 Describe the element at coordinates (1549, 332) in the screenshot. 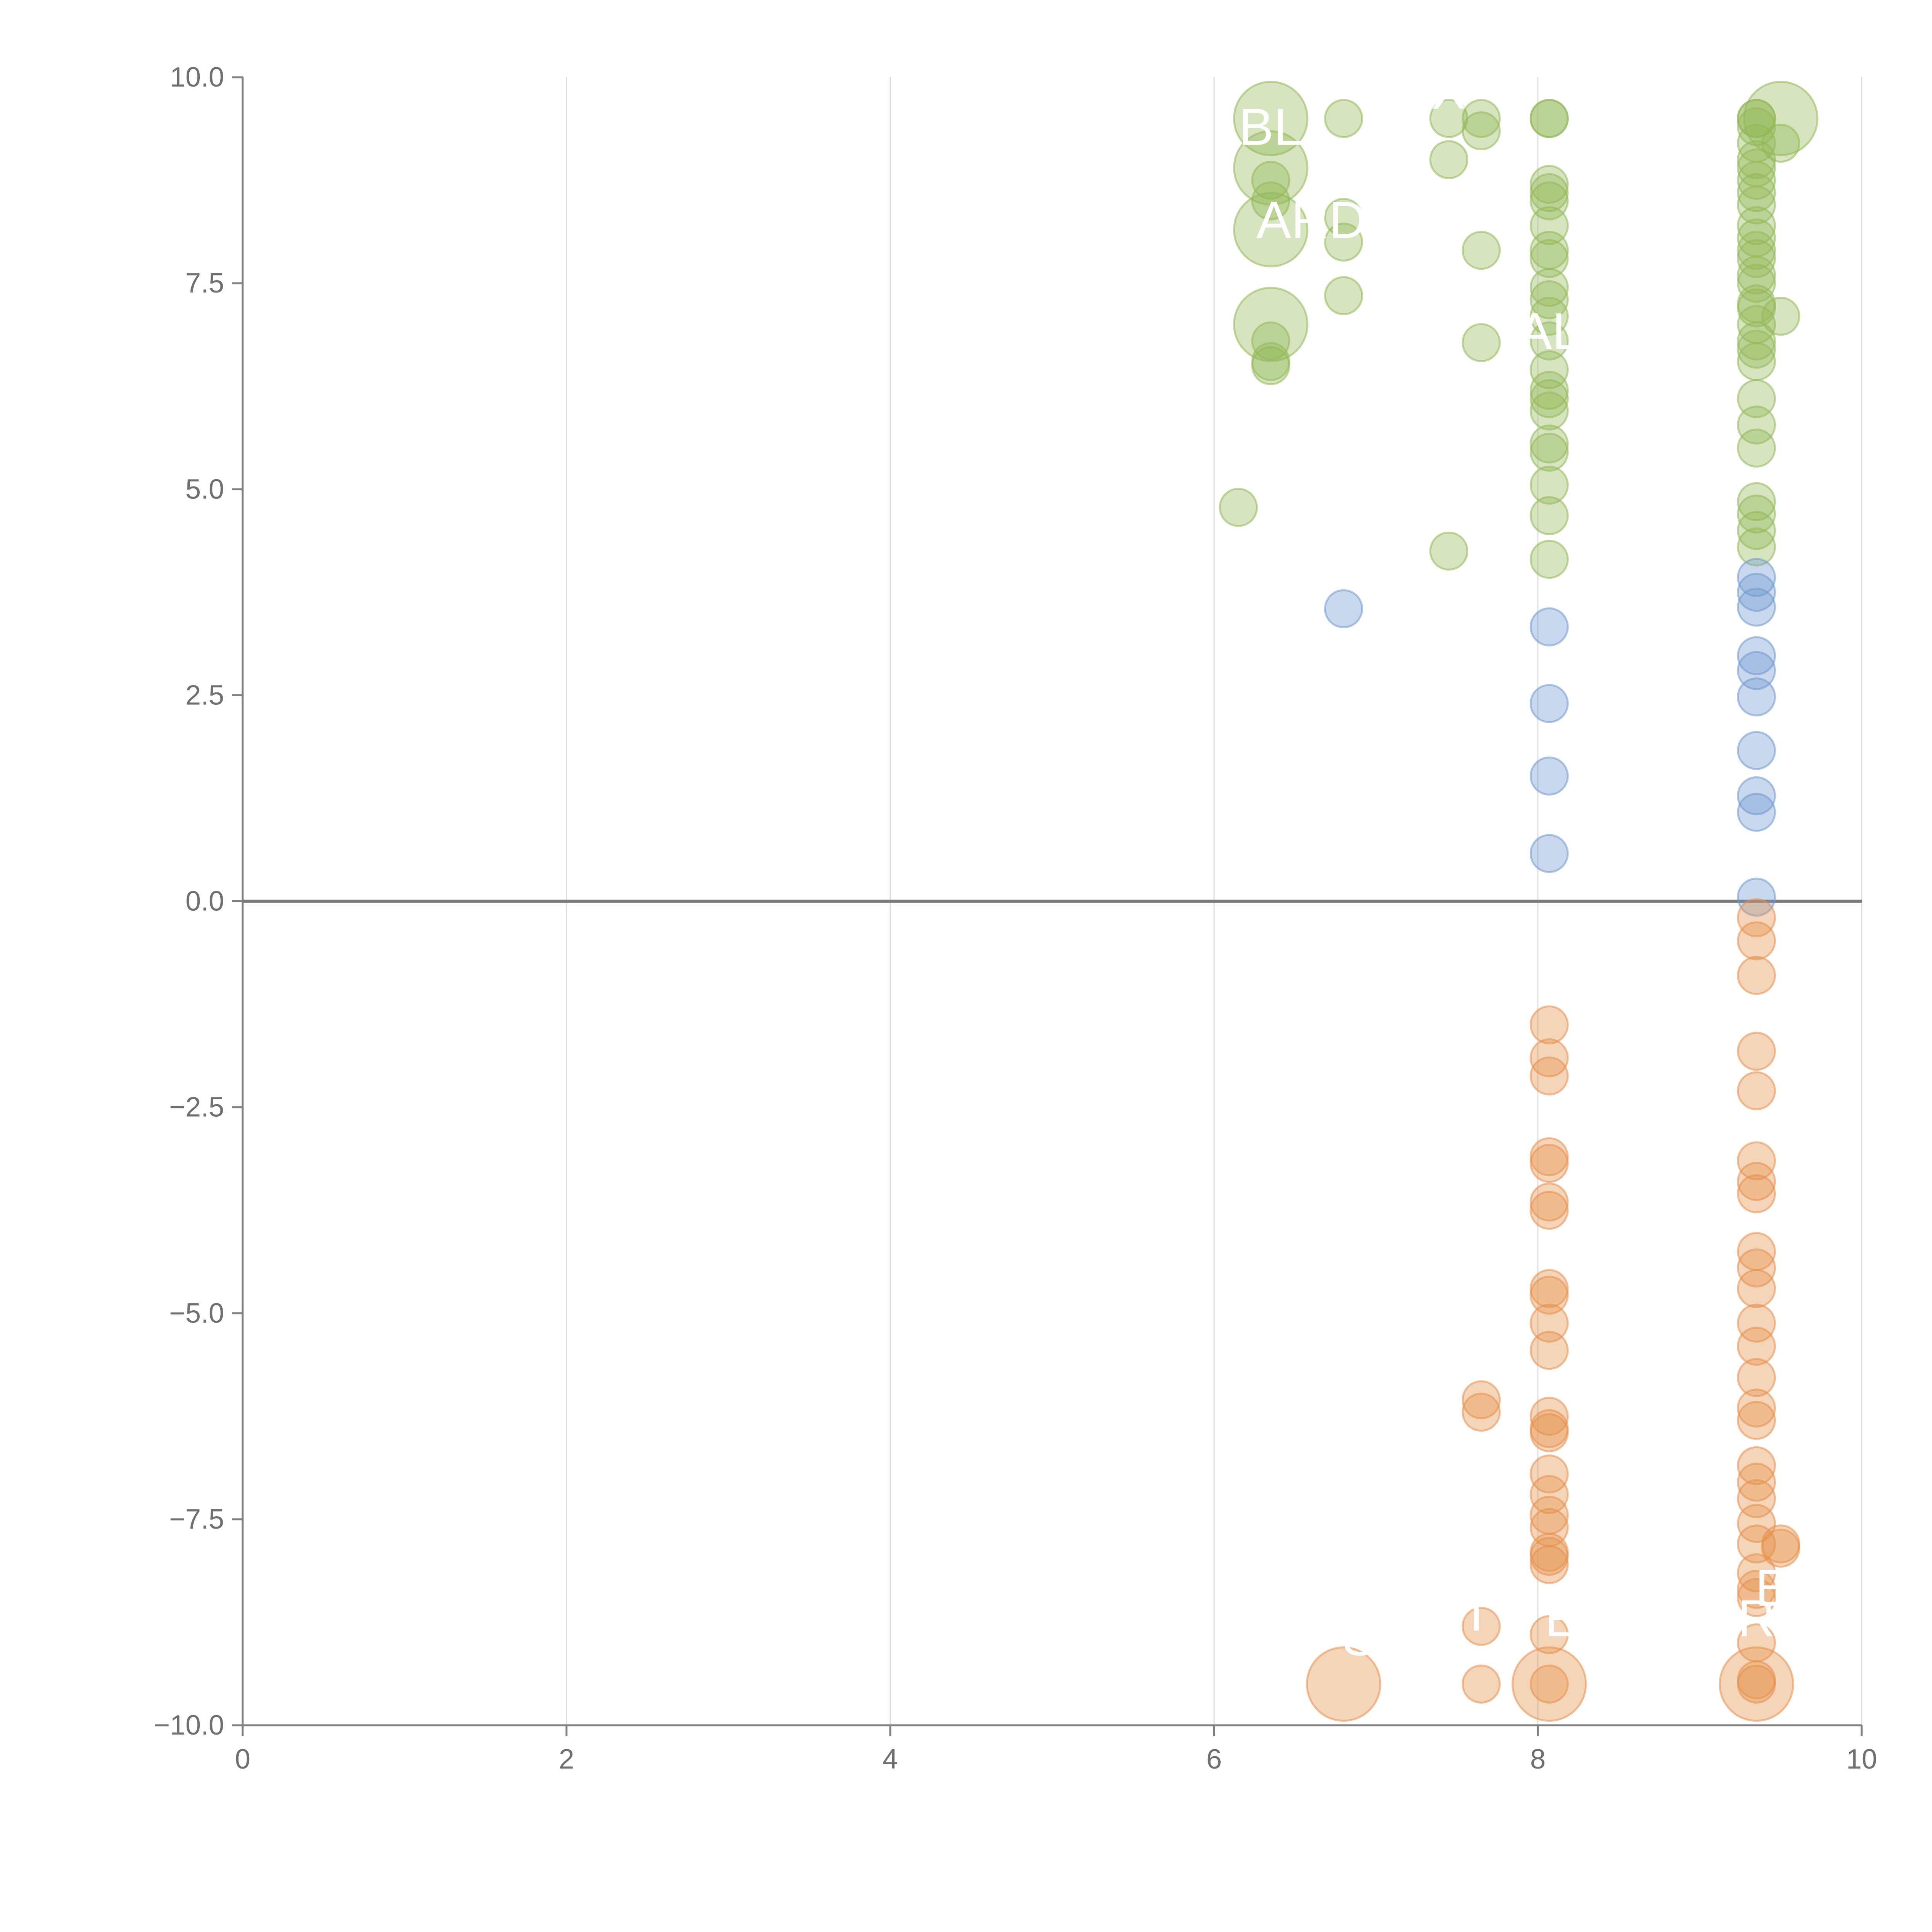

I see `point-label: AL` at that location.